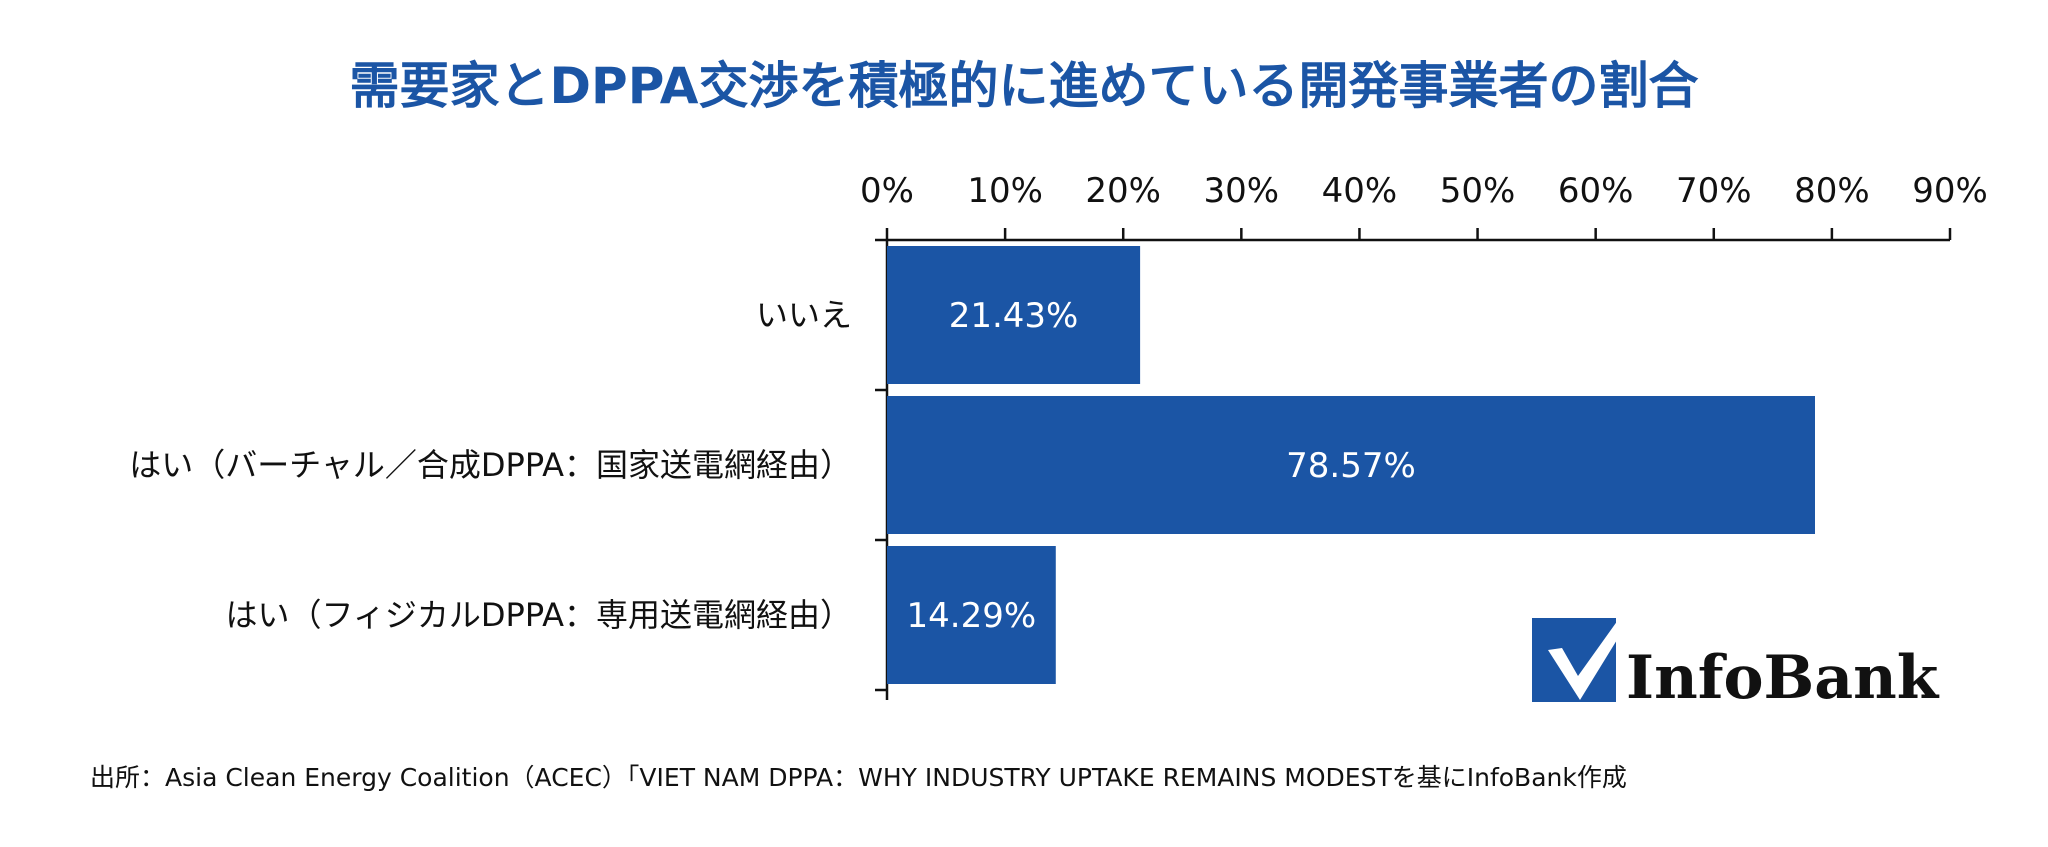 The width and height of the screenshot is (2048, 847). Describe the element at coordinates (1360, 191) in the screenshot. I see `x-tick-label: 40%` at that location.